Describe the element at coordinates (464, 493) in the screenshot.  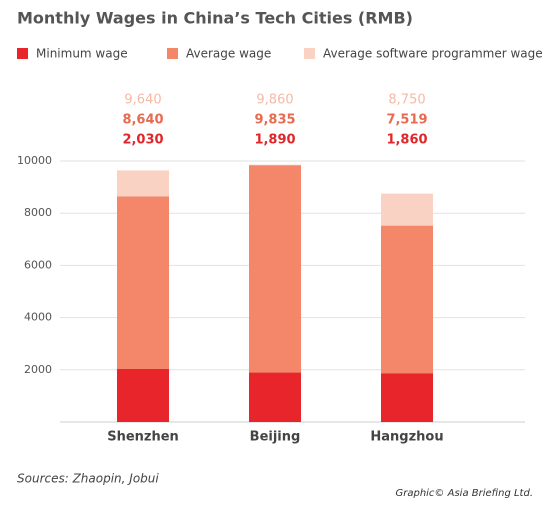
I see `credit: Graphic© Asia Briefing Ltd.` at that location.